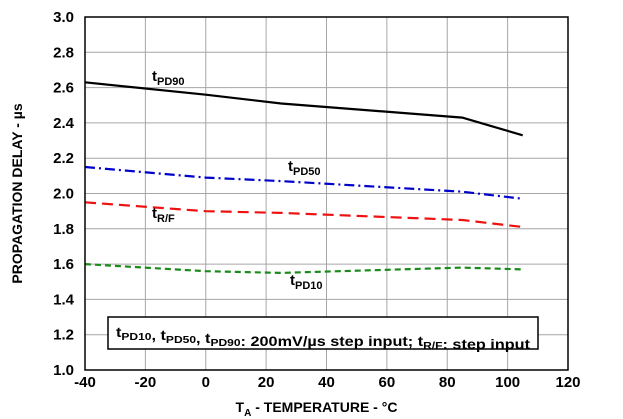  Describe the element at coordinates (63, 52) in the screenshot. I see `y-tick-label: 2.8` at that location.